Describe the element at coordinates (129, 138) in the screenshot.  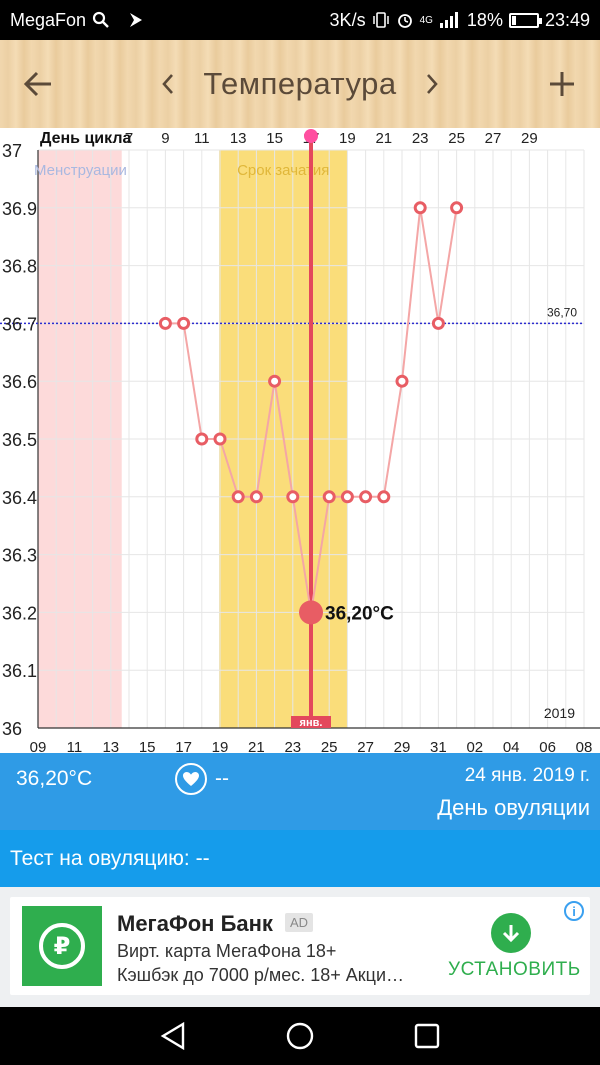
I see `cycle-tick-label: 7` at that location.